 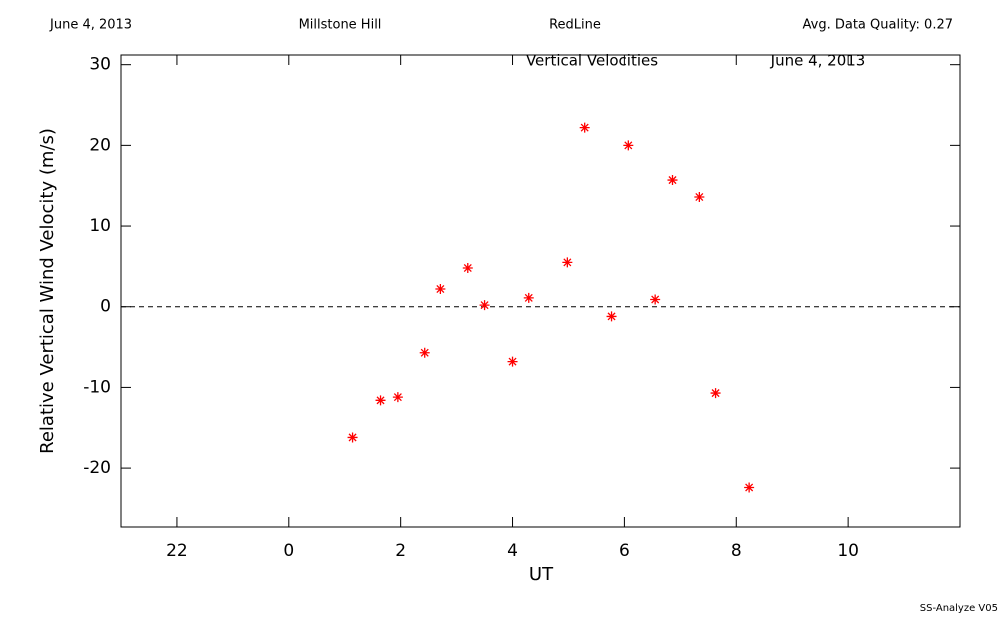 I want to click on header-site: Millstone Hill, so click(x=340, y=25).